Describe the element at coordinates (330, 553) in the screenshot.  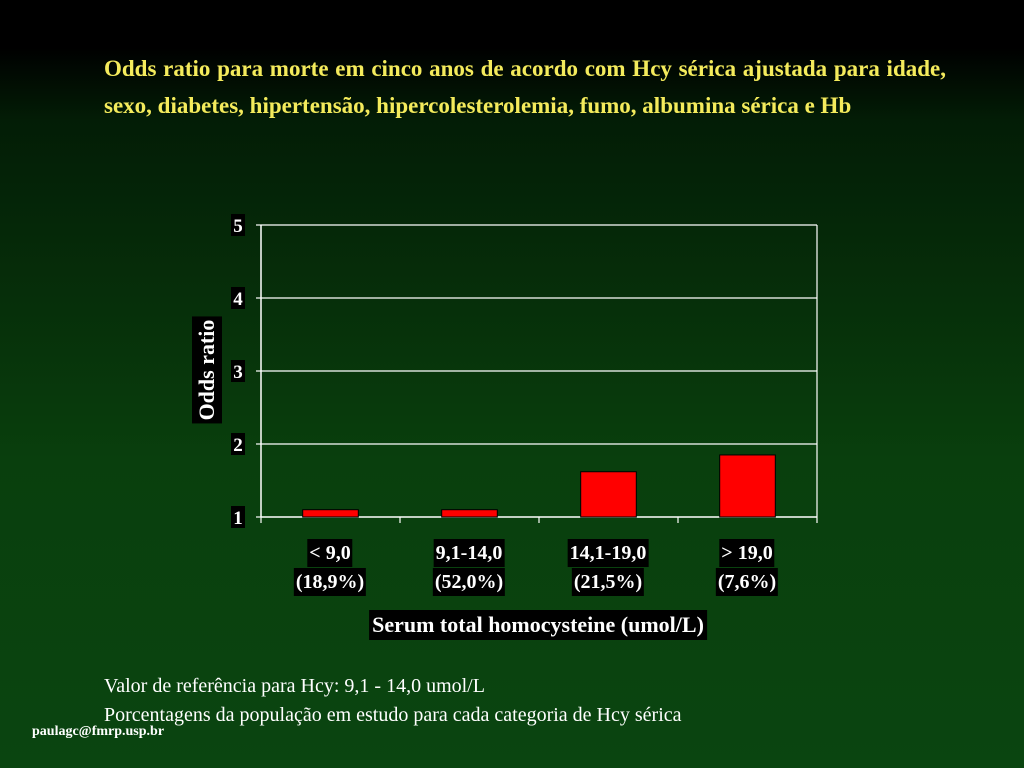
I see `x-tick-label: < 9,0` at that location.